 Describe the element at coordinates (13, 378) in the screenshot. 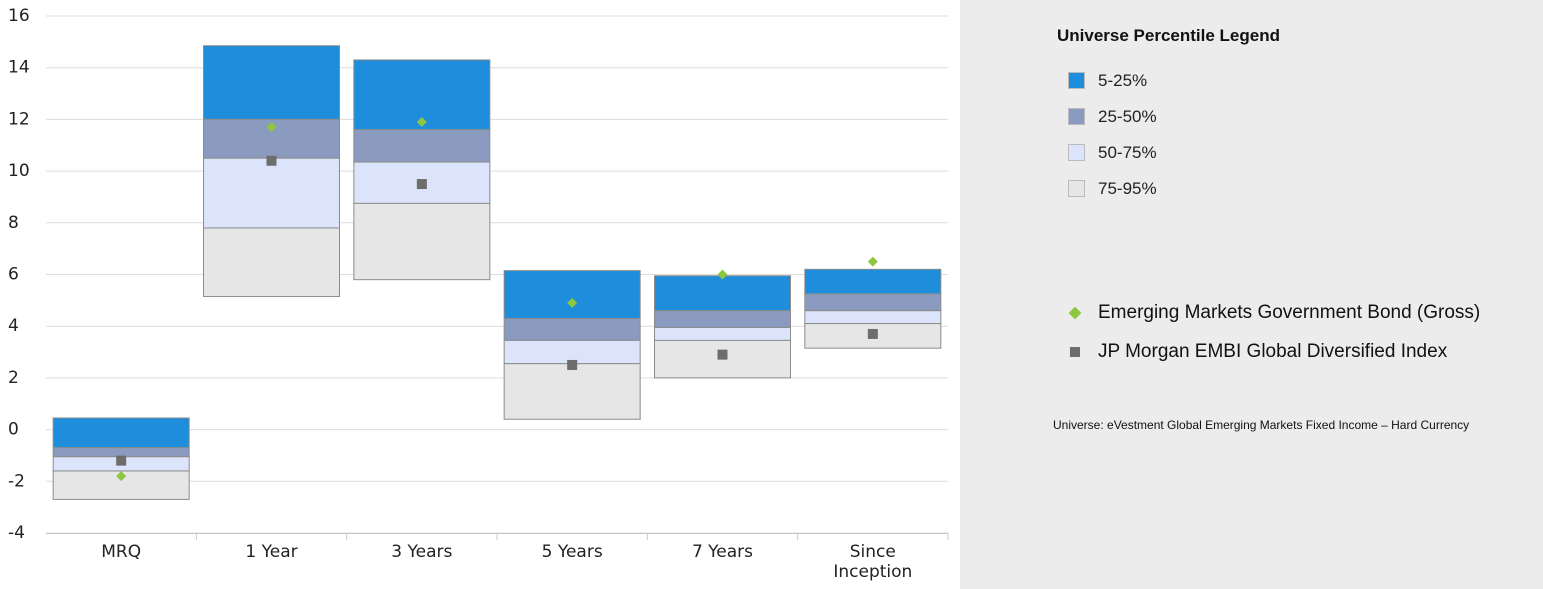

I see `y-tick-label: 2` at that location.